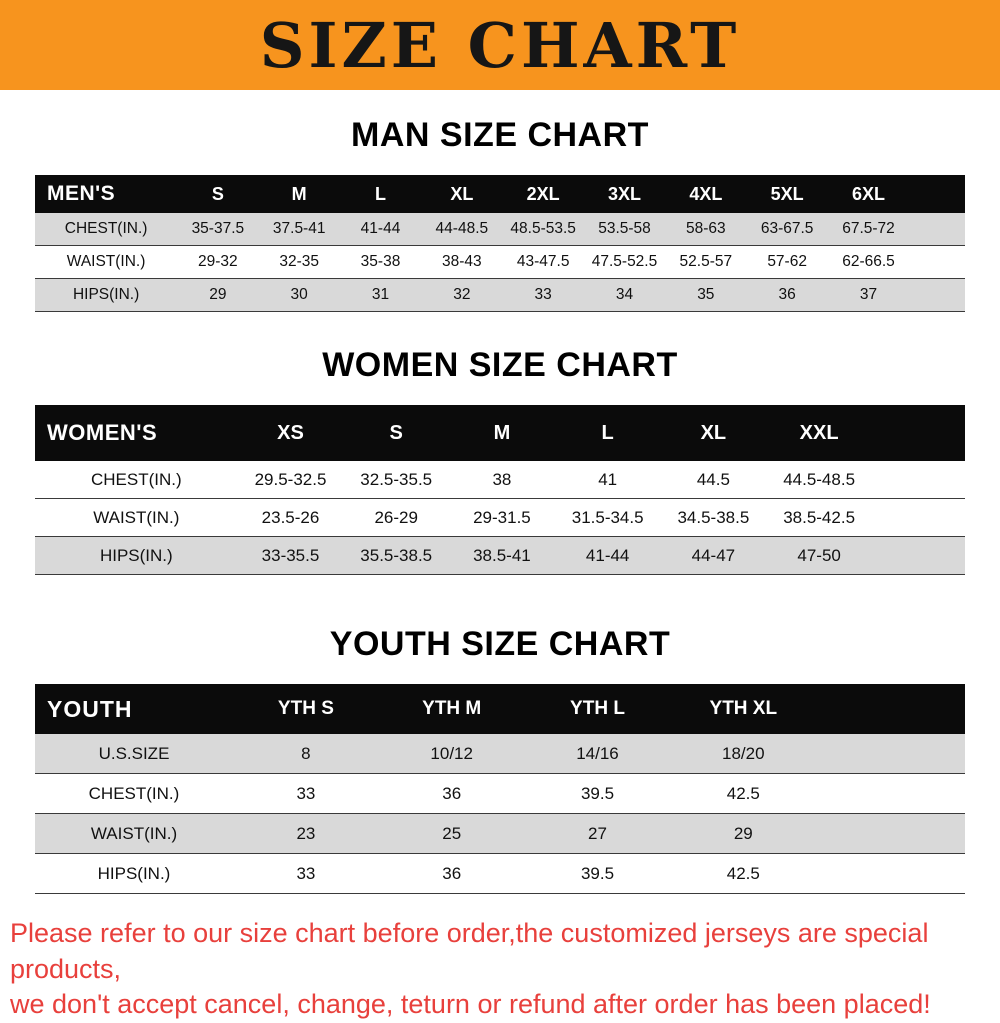  I want to click on size-value-cell: 37.5-41, so click(299, 229).